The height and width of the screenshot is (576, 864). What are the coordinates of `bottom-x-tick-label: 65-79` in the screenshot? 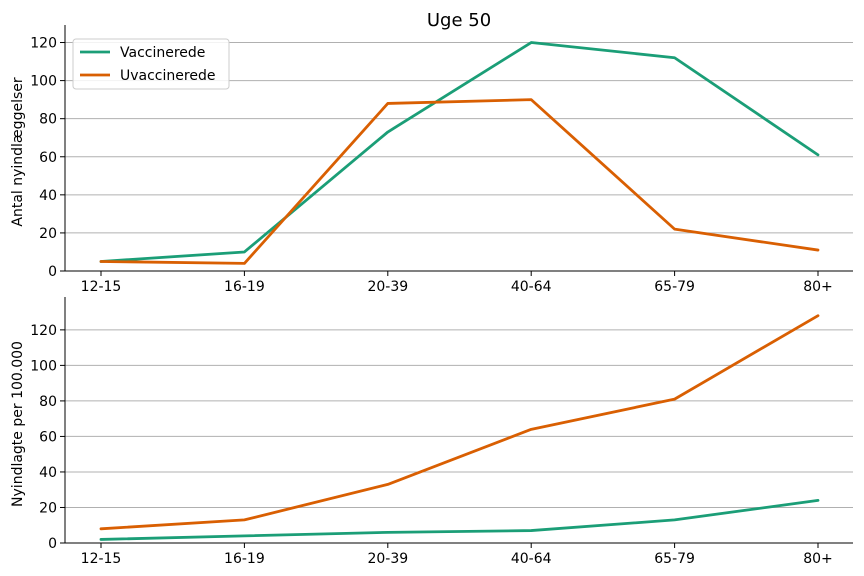 It's located at (674, 559).